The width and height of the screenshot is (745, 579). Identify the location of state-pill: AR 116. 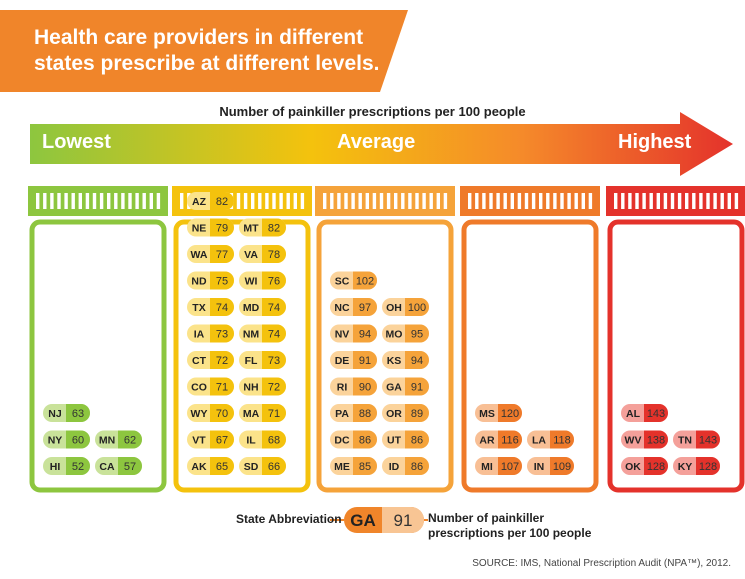
(498, 439).